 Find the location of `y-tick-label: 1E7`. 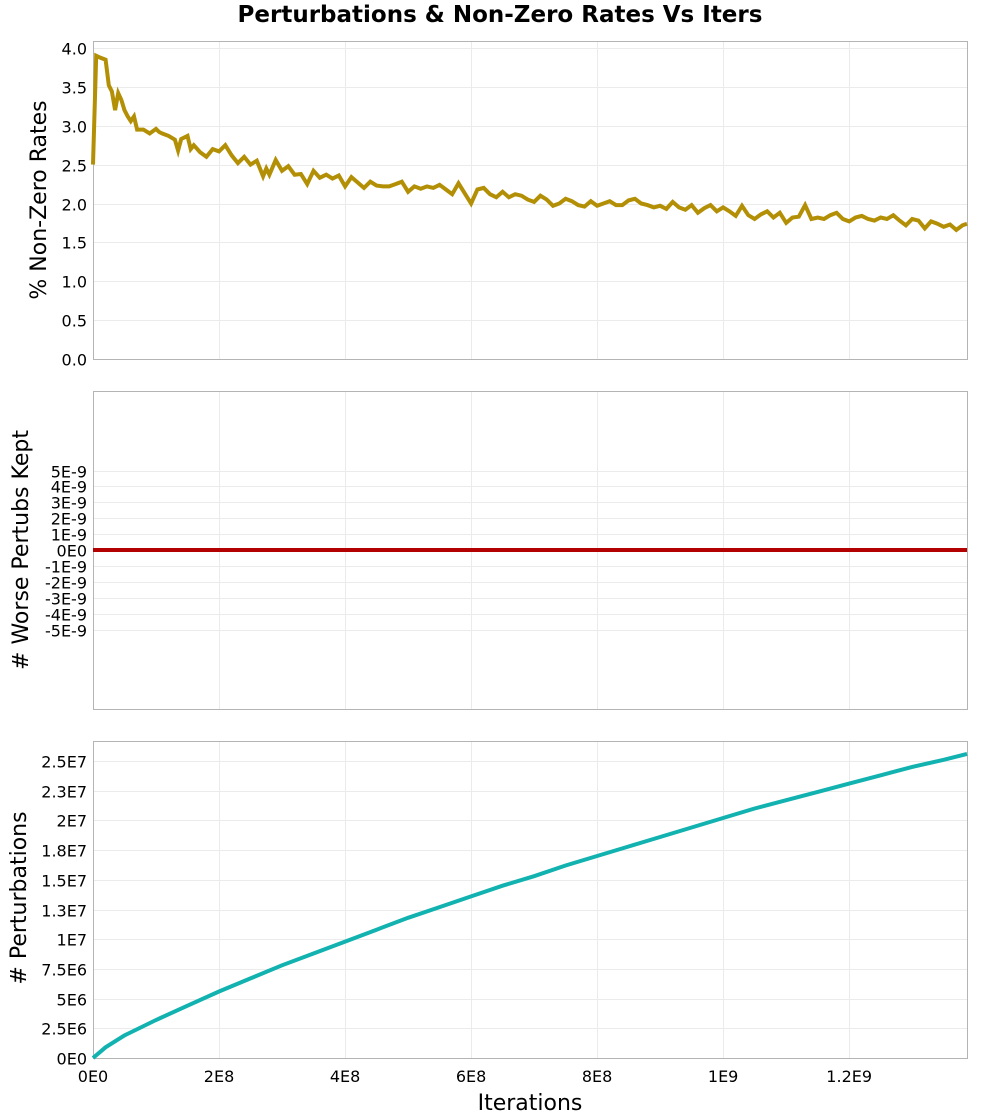

y-tick-label: 1E7 is located at coordinates (72, 940).